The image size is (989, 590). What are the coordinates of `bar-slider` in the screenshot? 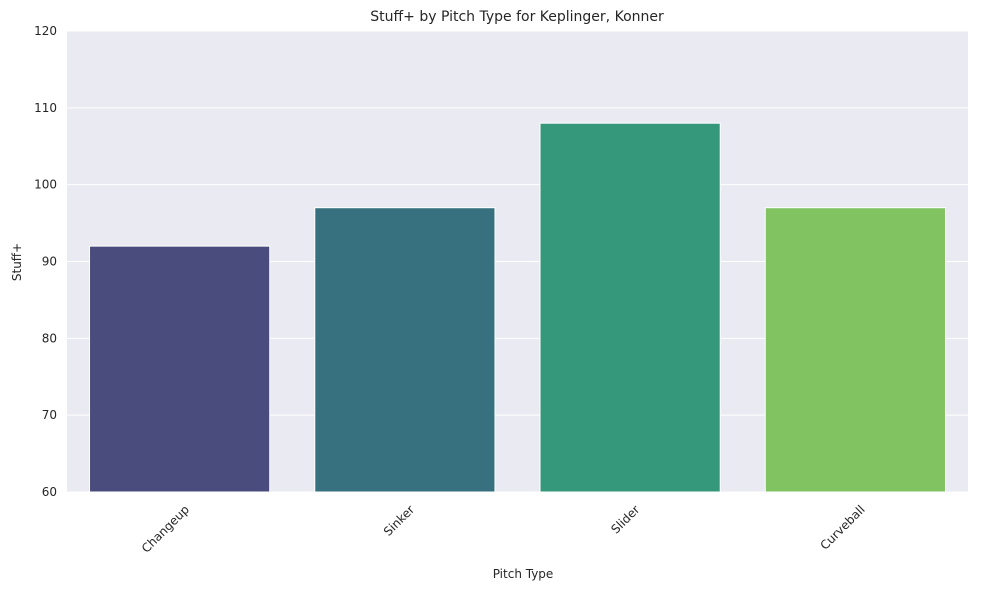 It's located at (630, 307).